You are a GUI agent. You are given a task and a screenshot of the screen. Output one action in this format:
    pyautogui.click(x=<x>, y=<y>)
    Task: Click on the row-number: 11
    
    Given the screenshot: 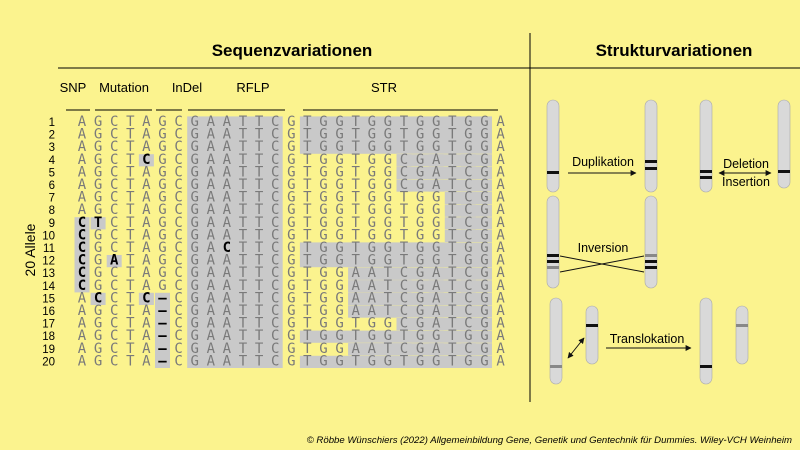 What is the action you would take?
    pyautogui.click(x=49, y=249)
    